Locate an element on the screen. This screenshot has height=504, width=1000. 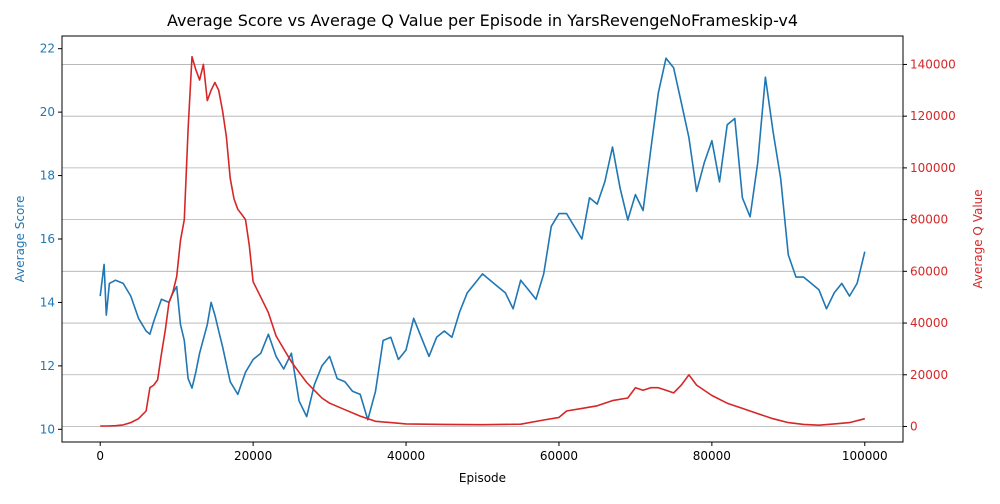
y-left-tick-label: 10 is located at coordinates (47, 429).